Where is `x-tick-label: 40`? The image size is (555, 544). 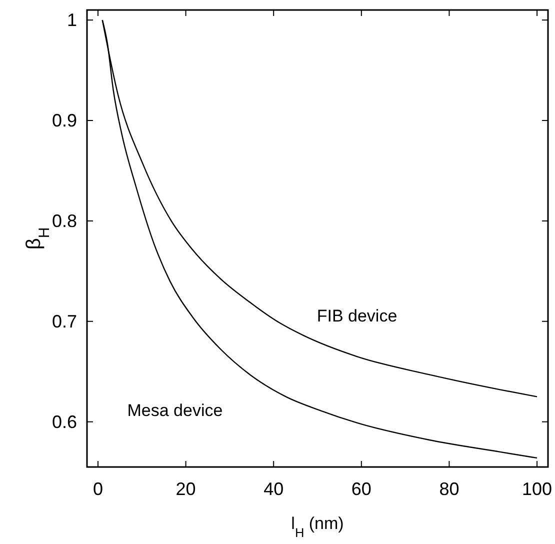 x-tick-label: 40 is located at coordinates (274, 489).